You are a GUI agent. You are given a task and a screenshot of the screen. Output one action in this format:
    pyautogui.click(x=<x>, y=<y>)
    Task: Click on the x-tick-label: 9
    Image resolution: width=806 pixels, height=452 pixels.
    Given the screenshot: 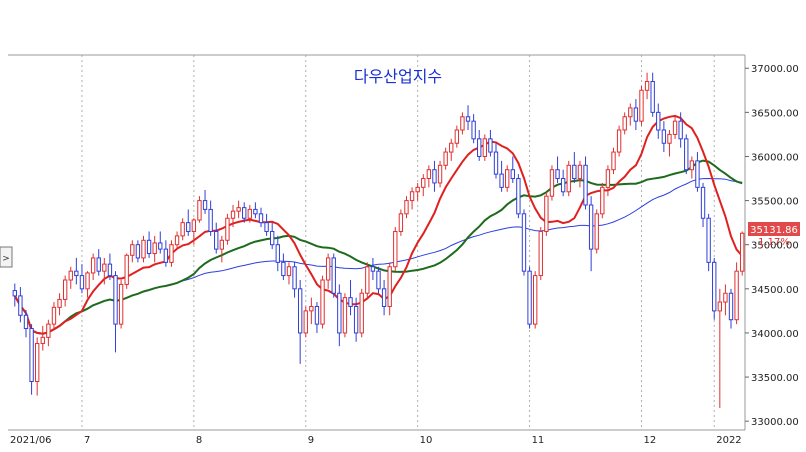 What is the action you would take?
    pyautogui.click(x=311, y=440)
    